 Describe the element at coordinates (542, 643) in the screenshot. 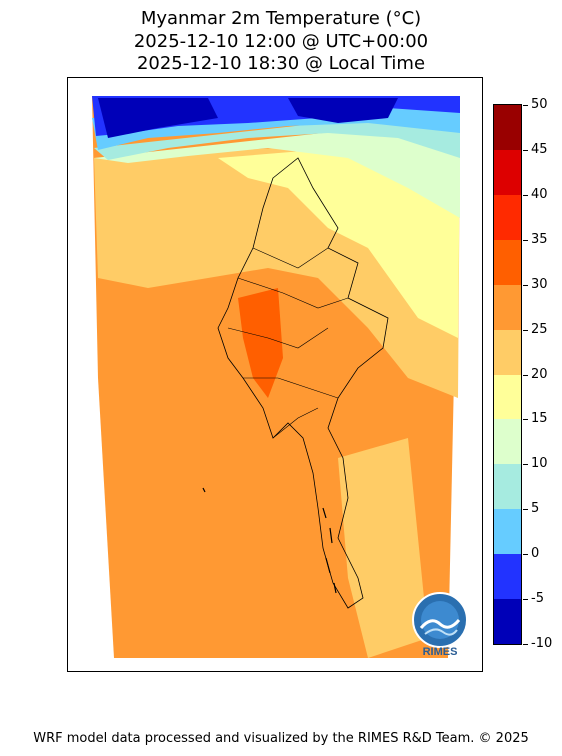

I see `colorbar-tick-label: -10` at that location.